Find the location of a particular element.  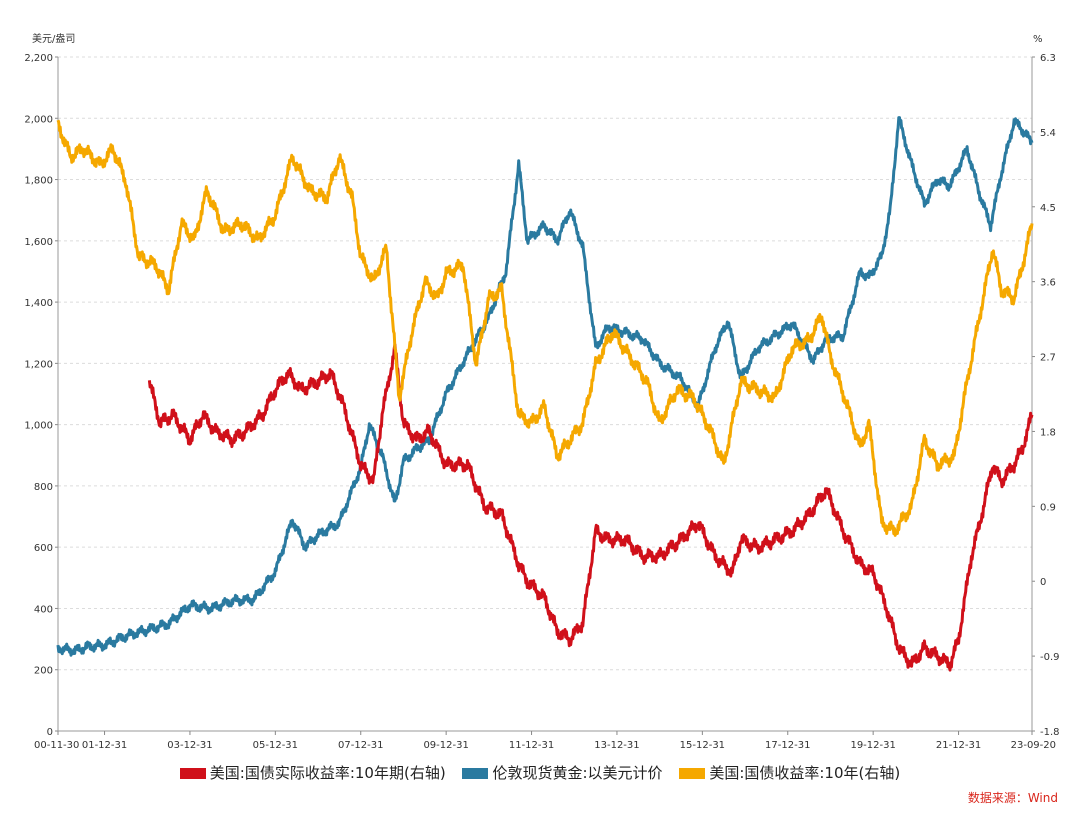

x-tick-label: 05-12-31 is located at coordinates (275, 745).